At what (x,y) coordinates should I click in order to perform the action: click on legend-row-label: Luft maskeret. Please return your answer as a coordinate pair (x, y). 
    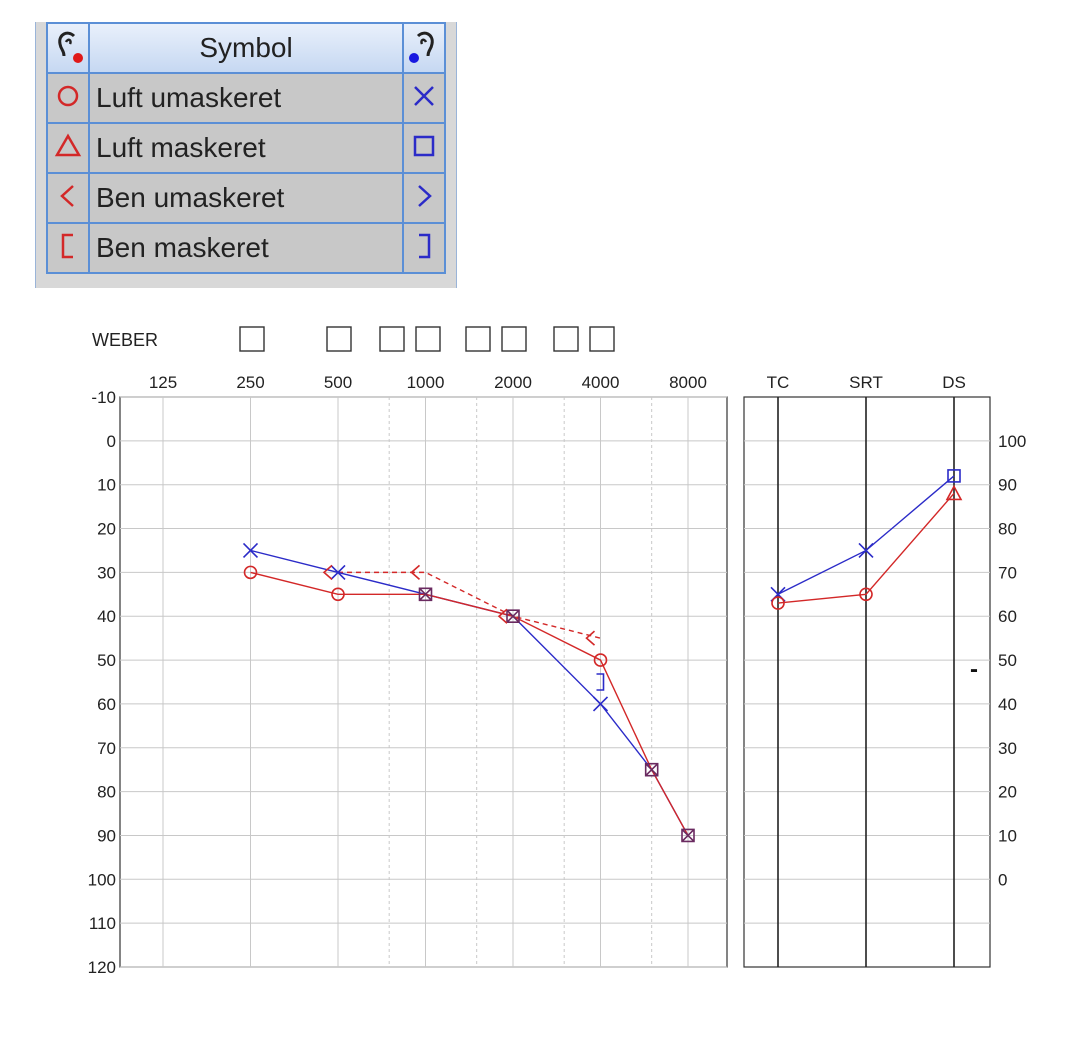
    Looking at the image, I should click on (246, 148).